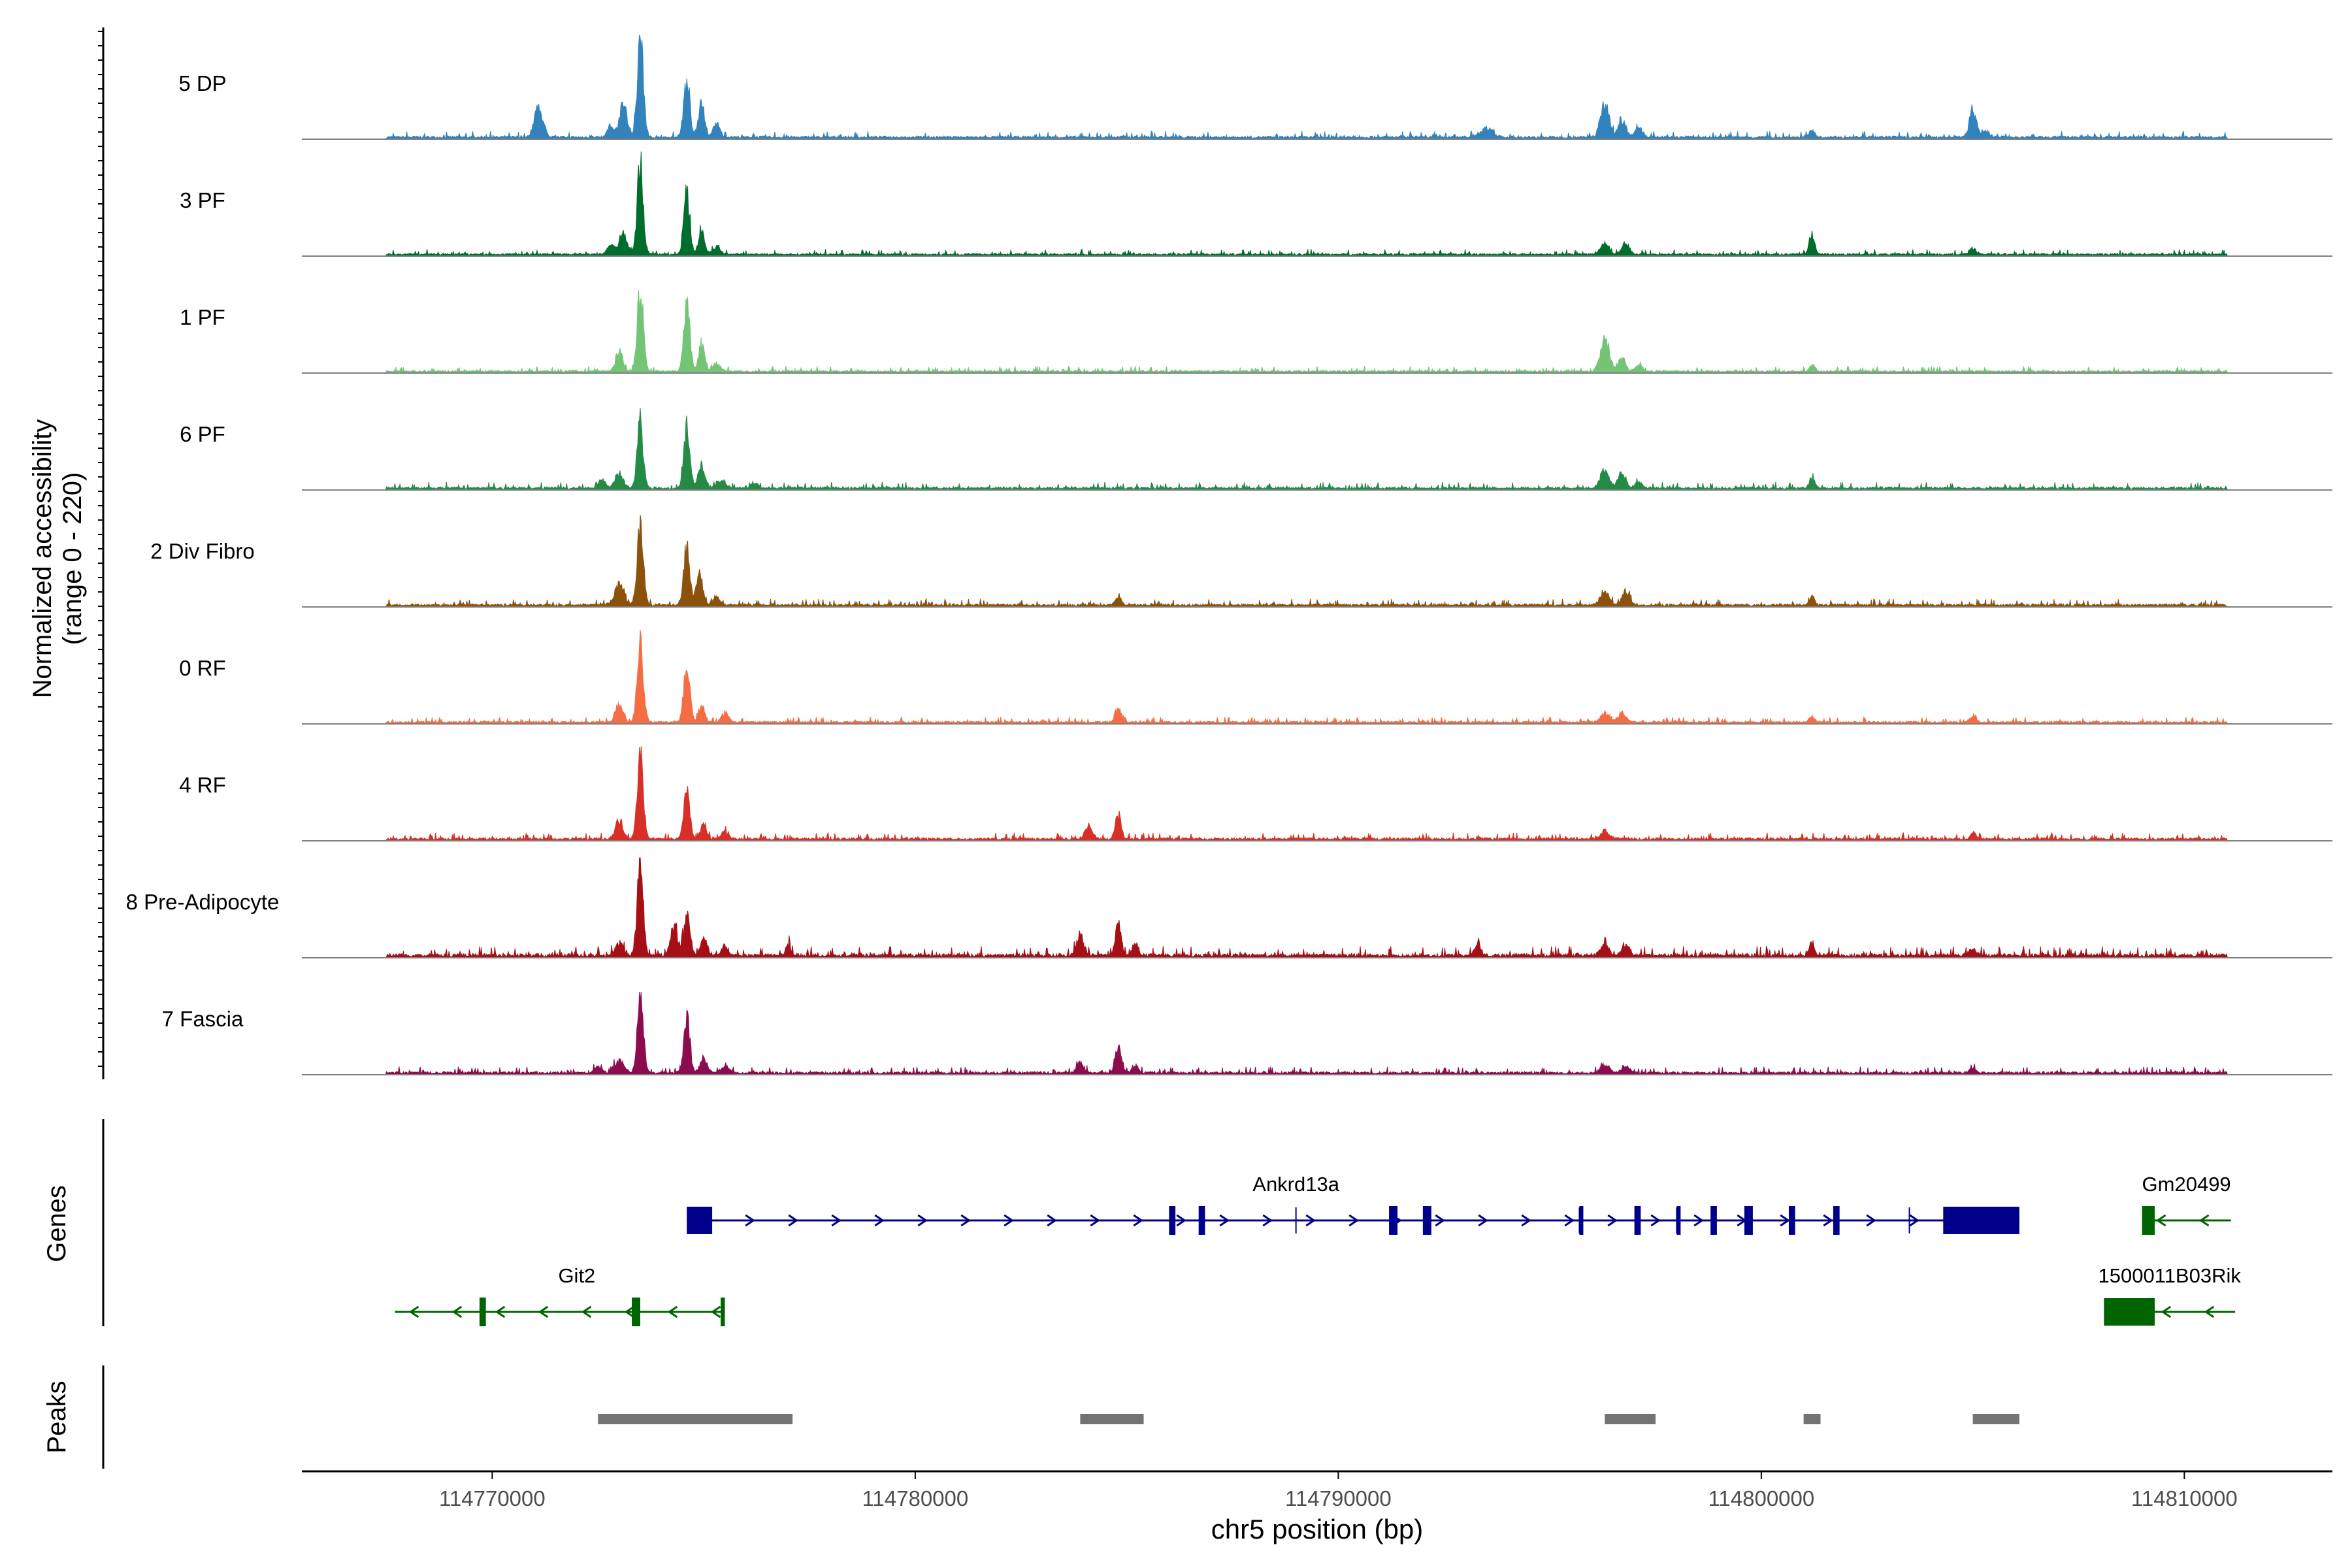 The width and height of the screenshot is (2352, 1568). What do you see at coordinates (202, 434) in the screenshot?
I see `track-label: 6 PF` at bounding box center [202, 434].